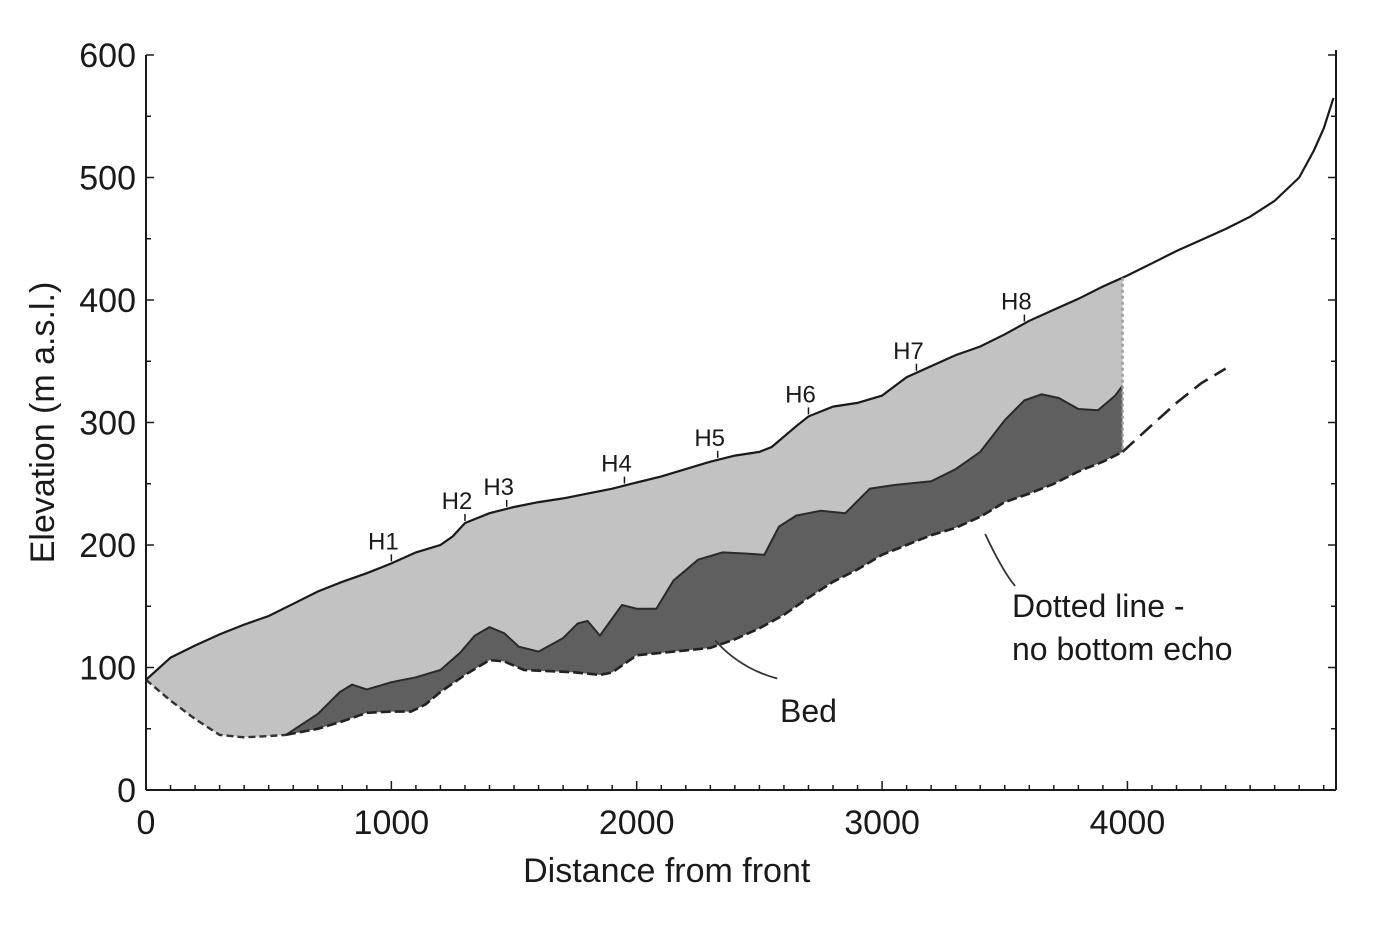  I want to click on y-tick-label: 600, so click(107, 56).